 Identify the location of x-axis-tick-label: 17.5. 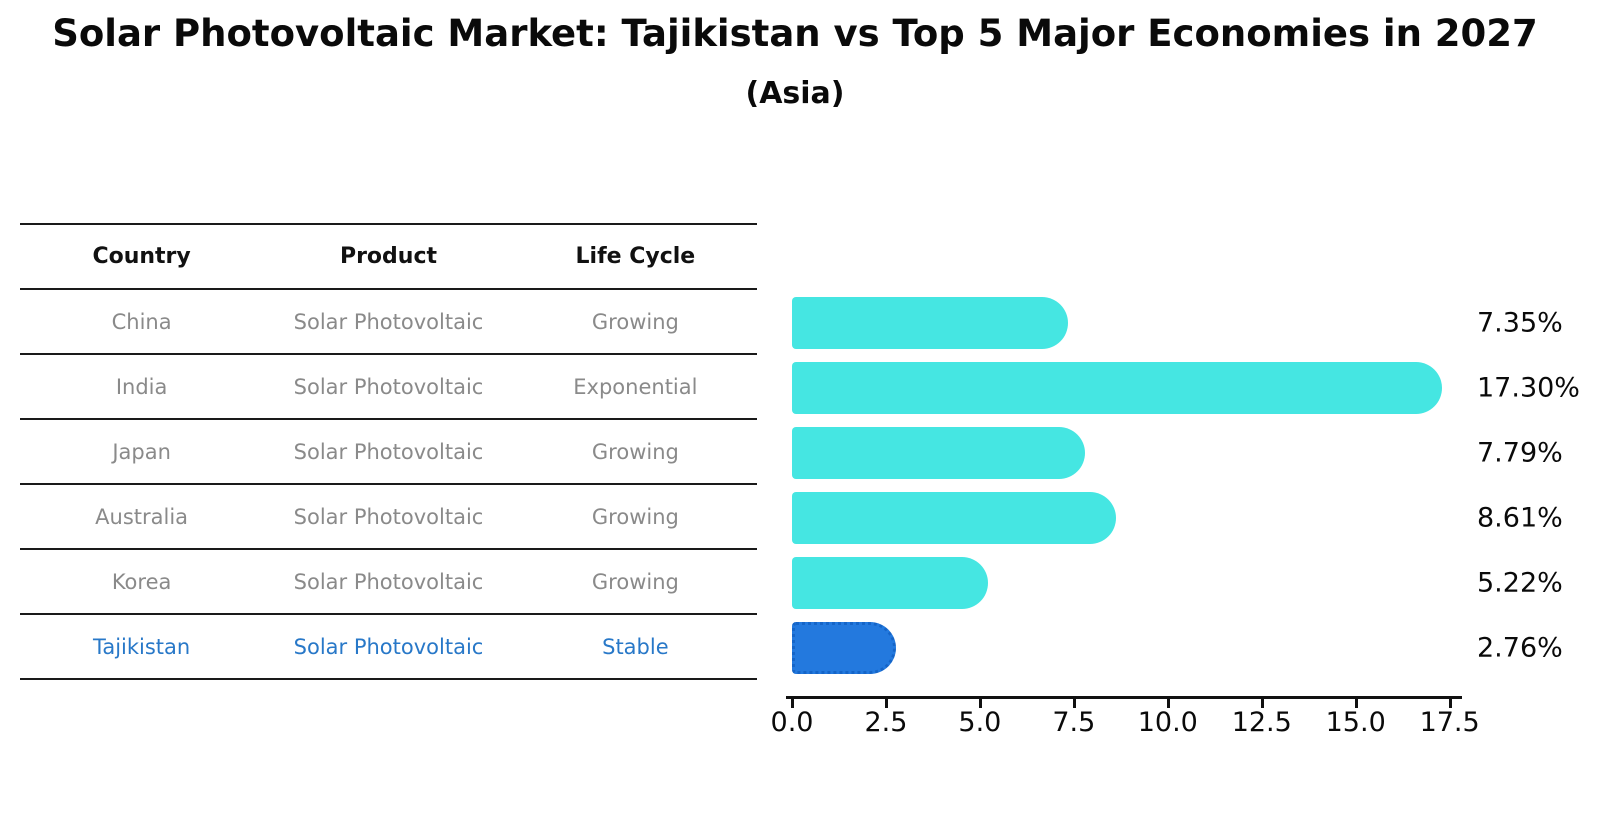
(1449, 722).